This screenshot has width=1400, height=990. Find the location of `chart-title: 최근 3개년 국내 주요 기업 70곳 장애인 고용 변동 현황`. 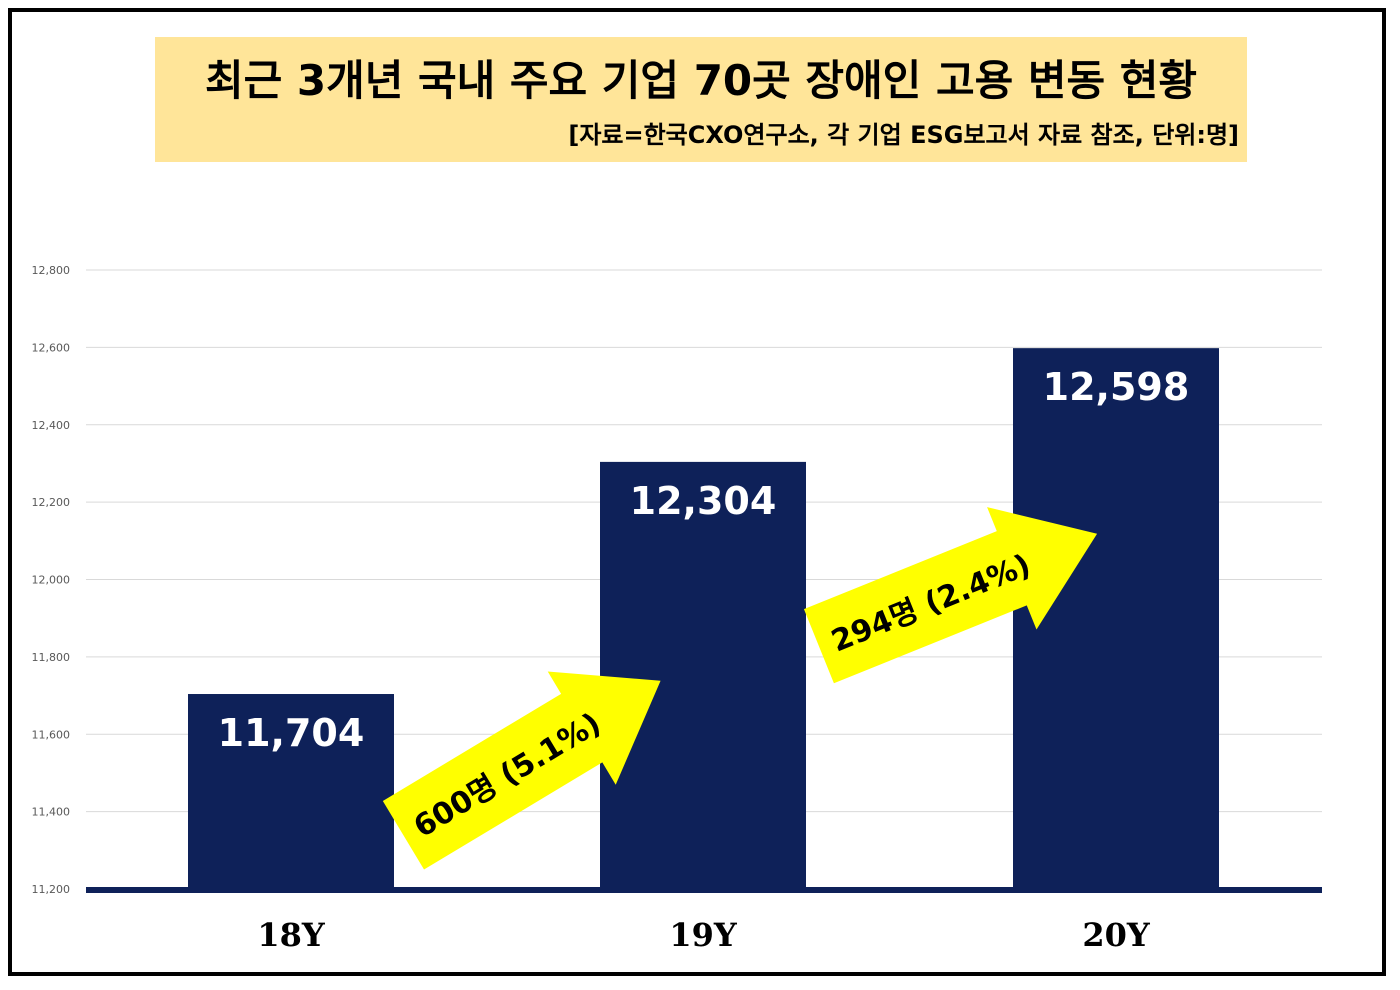

chart-title: 최근 3개년 국내 주요 기업 70곳 장애인 고용 변동 현황 is located at coordinates (701, 80).